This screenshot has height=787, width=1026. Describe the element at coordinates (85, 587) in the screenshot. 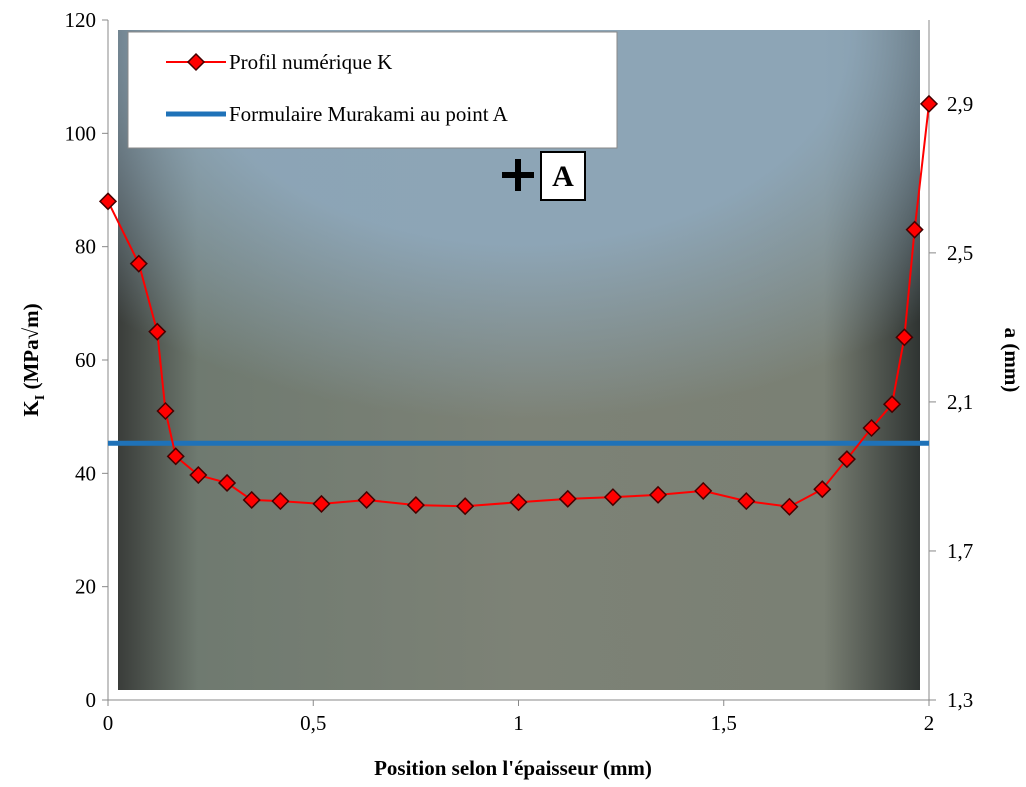

I see `y-tick-label: 20` at that location.